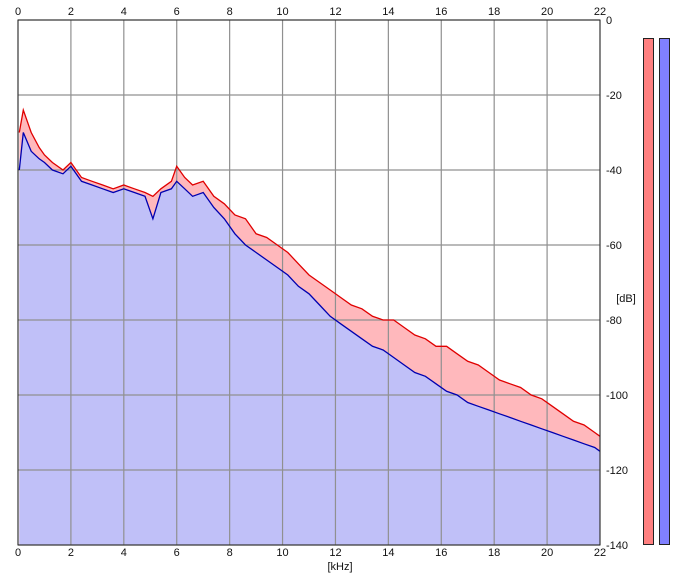 The image size is (683, 584). Describe the element at coordinates (310, 12) in the screenshot. I see `x-tick-labels-top: 0 2 4 6 8 10 12 14 16 18 20 22` at that location.